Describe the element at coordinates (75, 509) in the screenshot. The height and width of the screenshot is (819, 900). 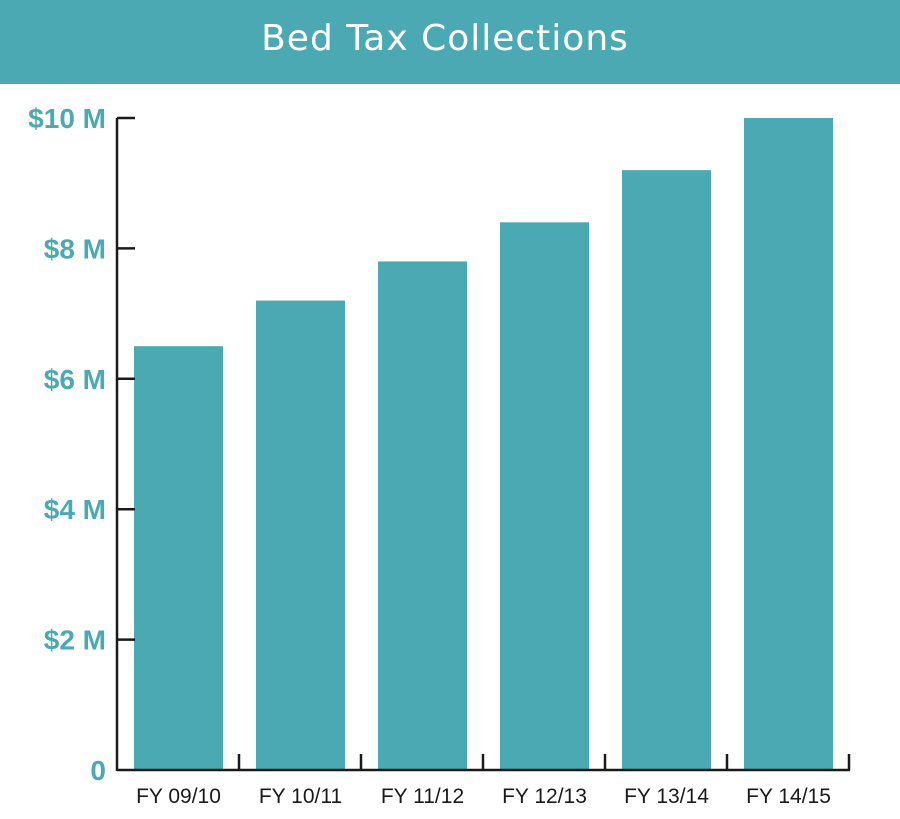
I see `y-tick-label: $4 M` at that location.